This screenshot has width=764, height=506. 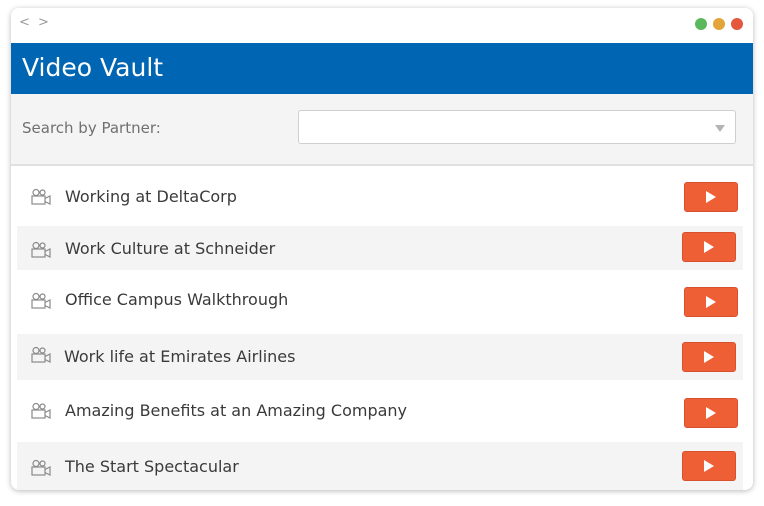 I want to click on minimize-button, so click(x=701, y=24).